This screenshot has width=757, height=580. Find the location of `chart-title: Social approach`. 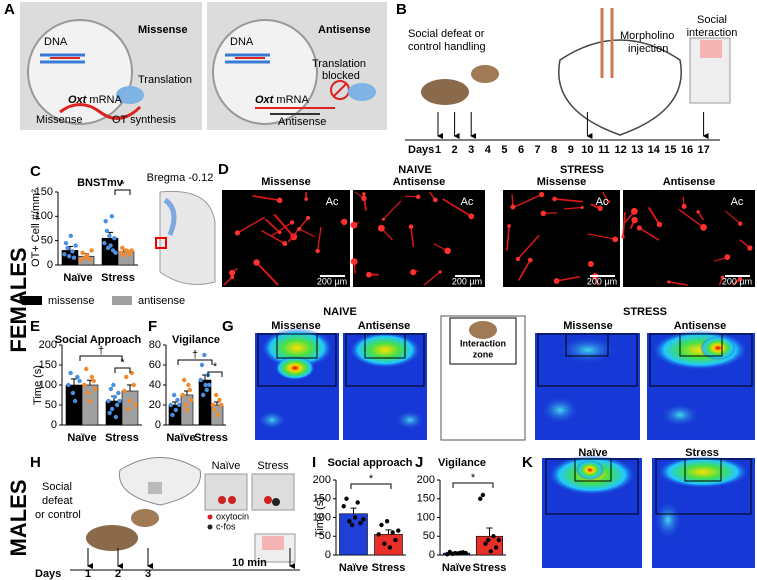

chart-title: Social approach is located at coordinates (370, 463).